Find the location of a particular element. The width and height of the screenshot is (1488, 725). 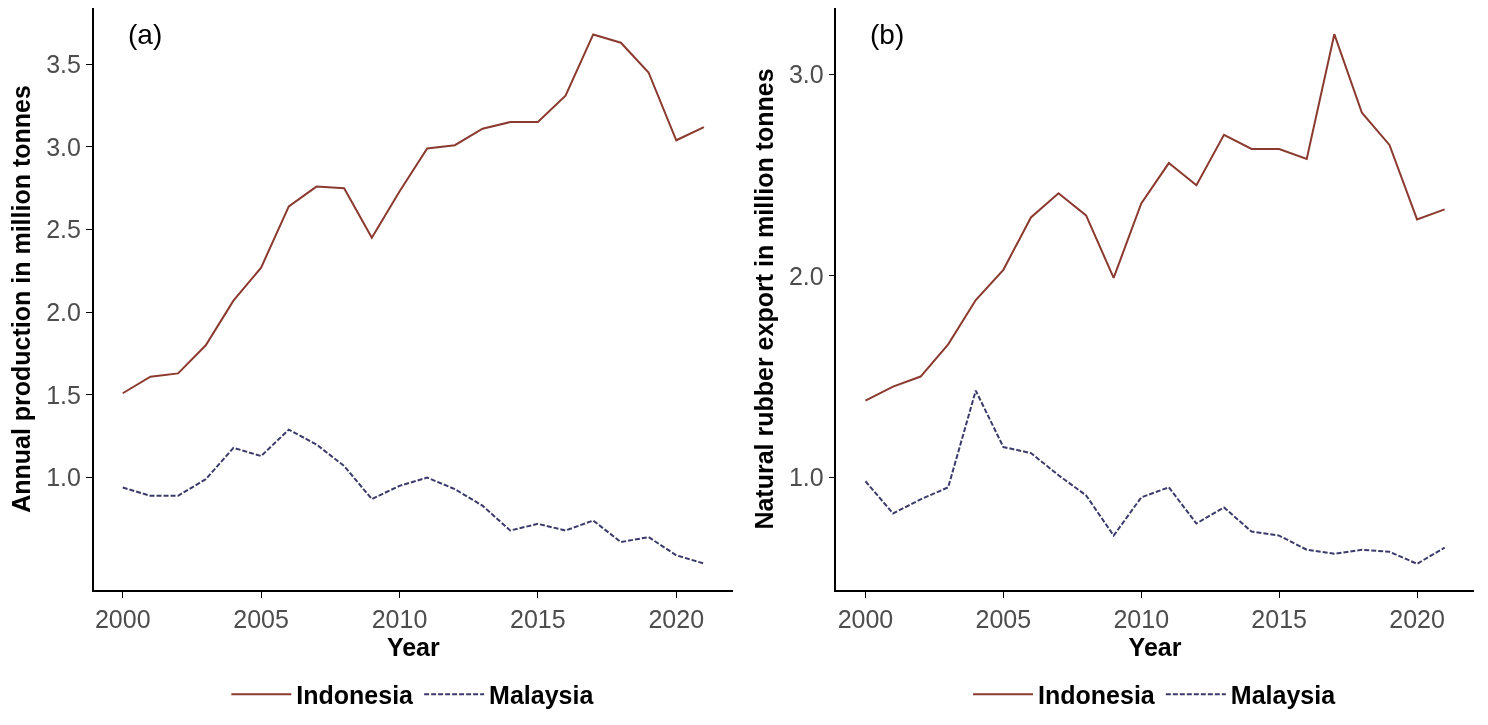

y-tick-label: 2.5 is located at coordinates (63, 229).